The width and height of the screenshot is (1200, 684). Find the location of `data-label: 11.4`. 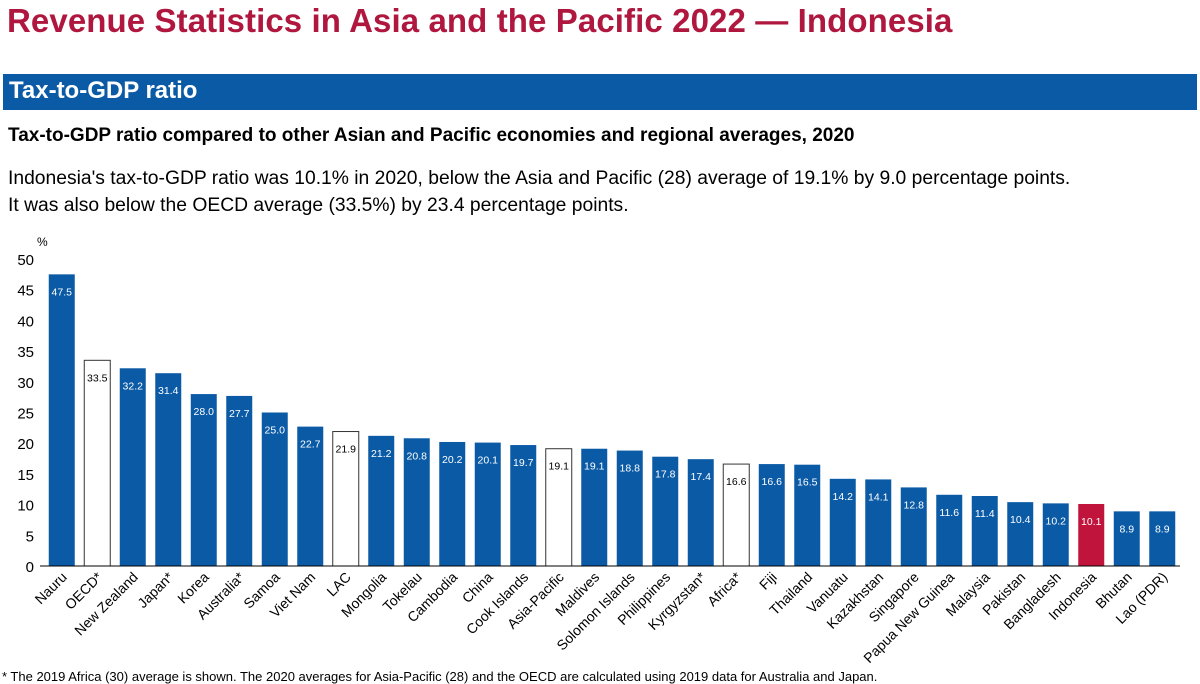

data-label: 11.4 is located at coordinates (985, 514).